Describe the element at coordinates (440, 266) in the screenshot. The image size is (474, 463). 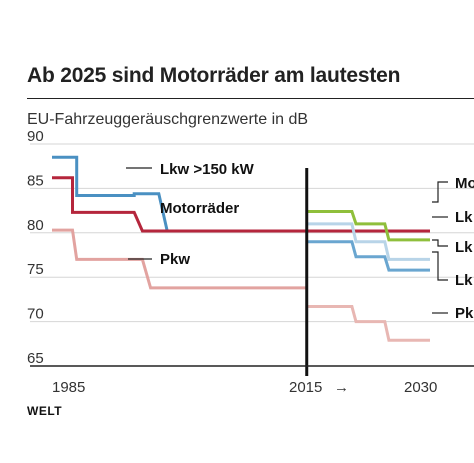
I see `bracket-lk3` at that location.